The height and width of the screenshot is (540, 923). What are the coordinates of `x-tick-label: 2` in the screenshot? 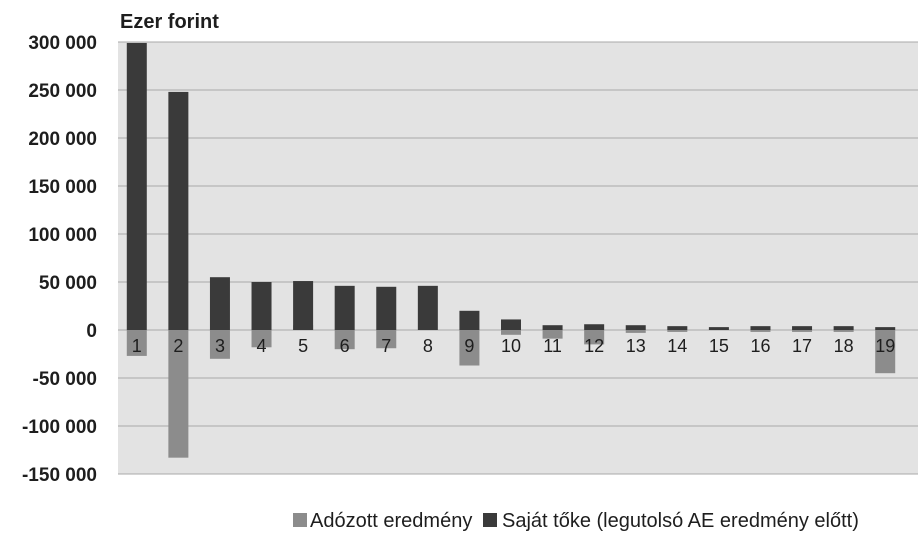 It's located at (178, 346).